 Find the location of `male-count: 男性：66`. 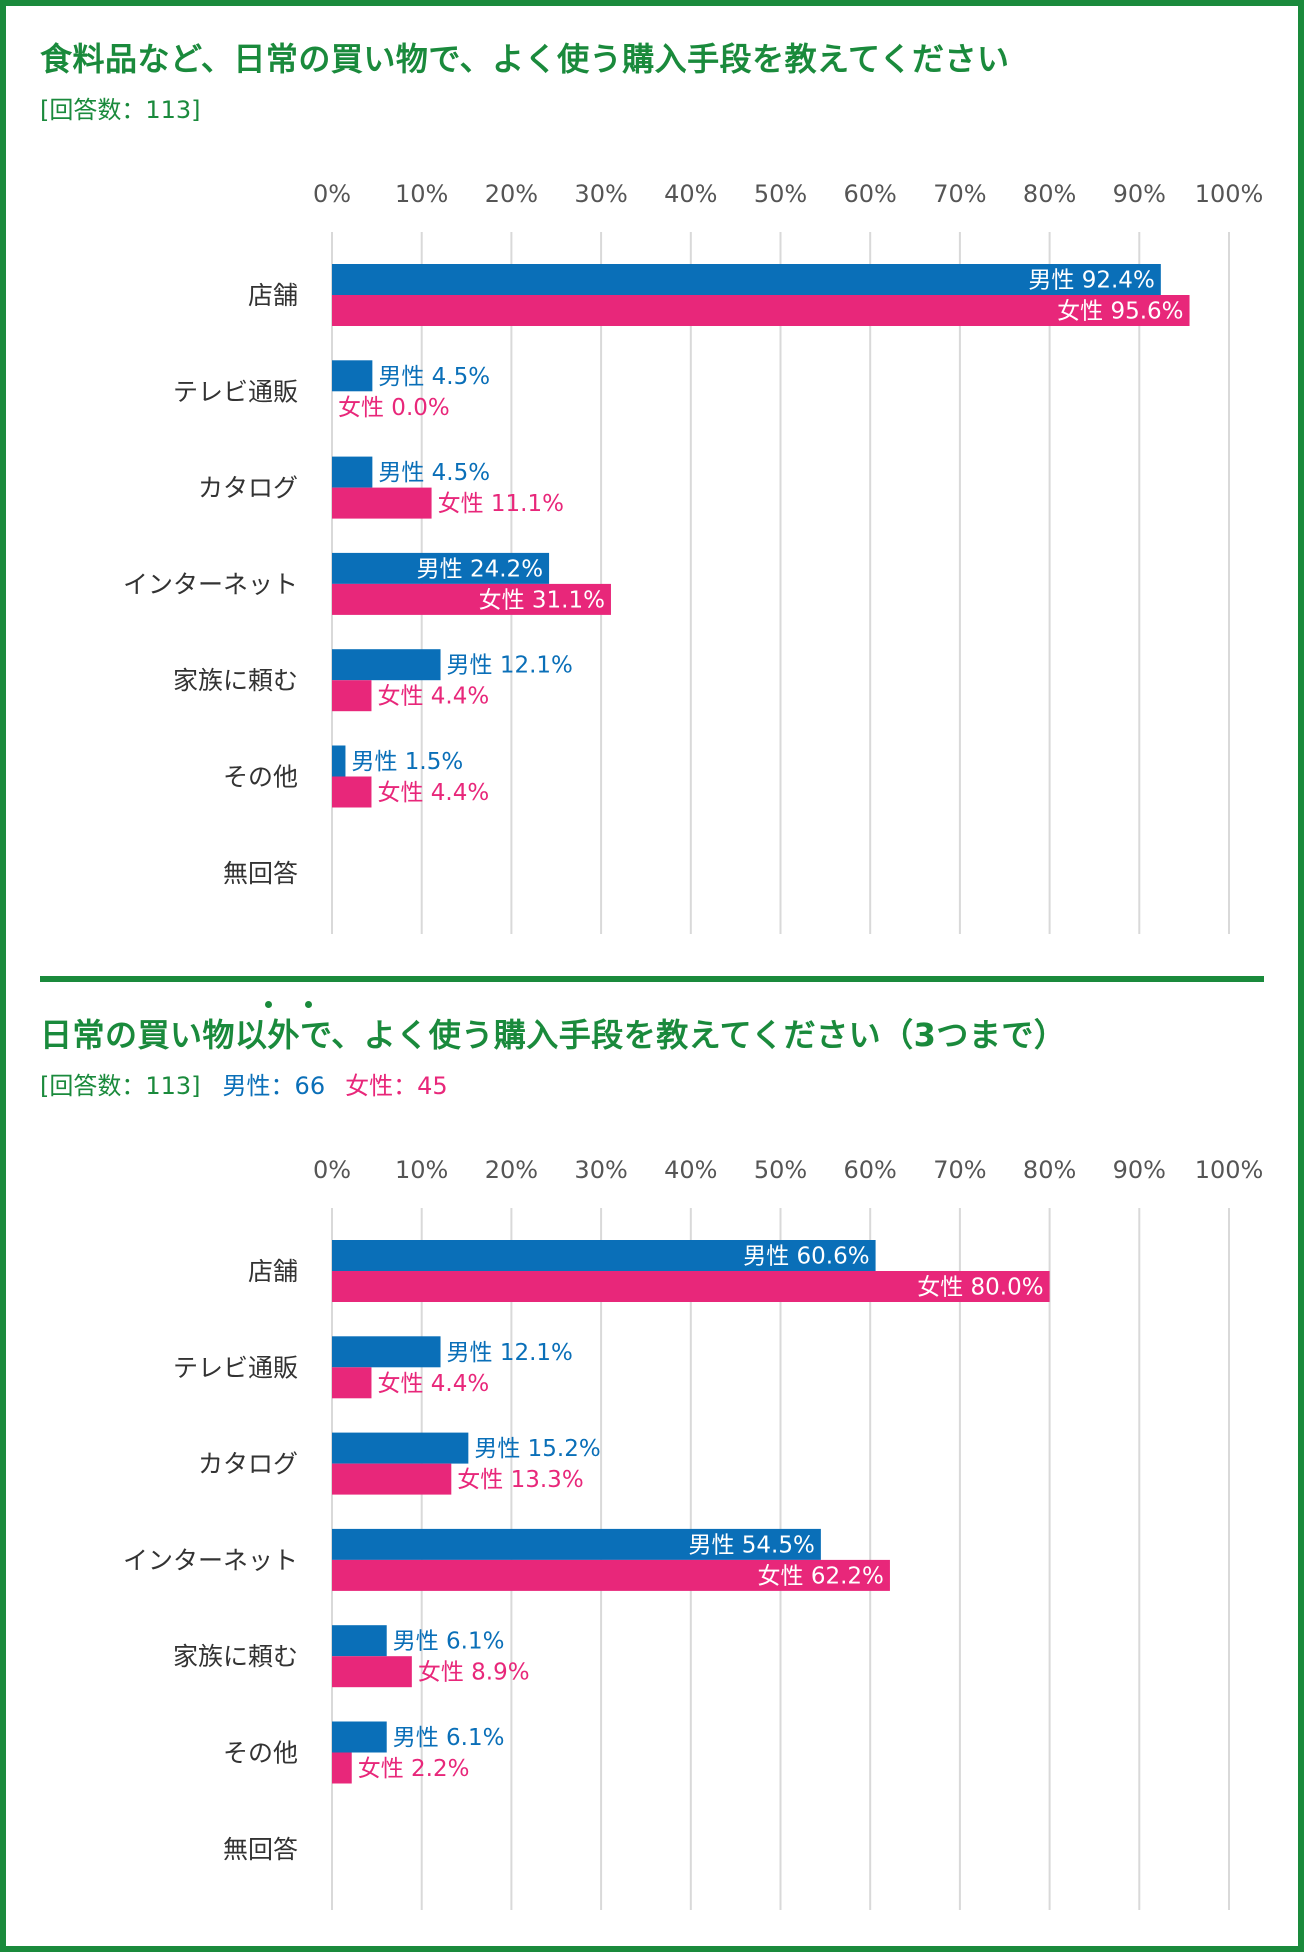

male-count: 男性：66 is located at coordinates (274, 1086).